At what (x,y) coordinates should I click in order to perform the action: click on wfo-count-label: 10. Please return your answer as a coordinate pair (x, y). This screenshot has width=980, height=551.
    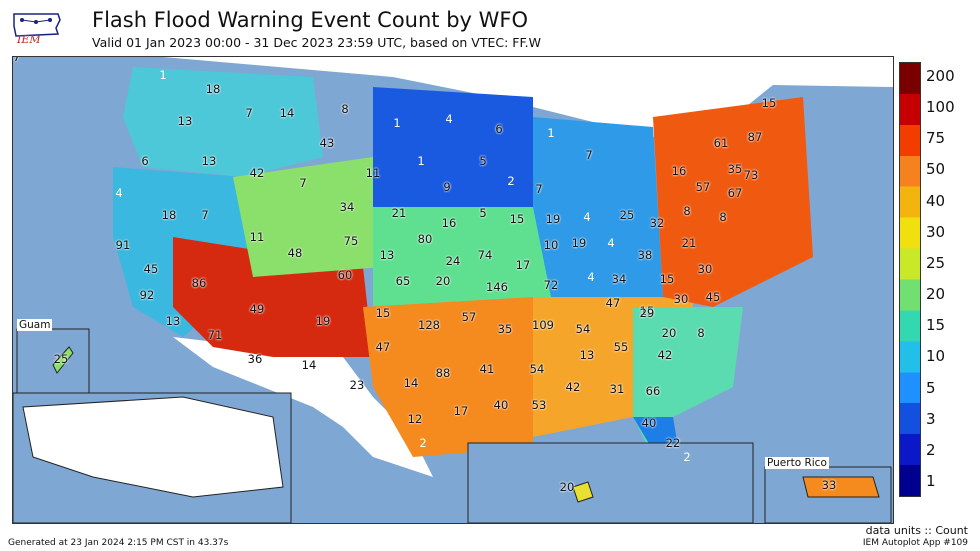
    Looking at the image, I should click on (551, 245).